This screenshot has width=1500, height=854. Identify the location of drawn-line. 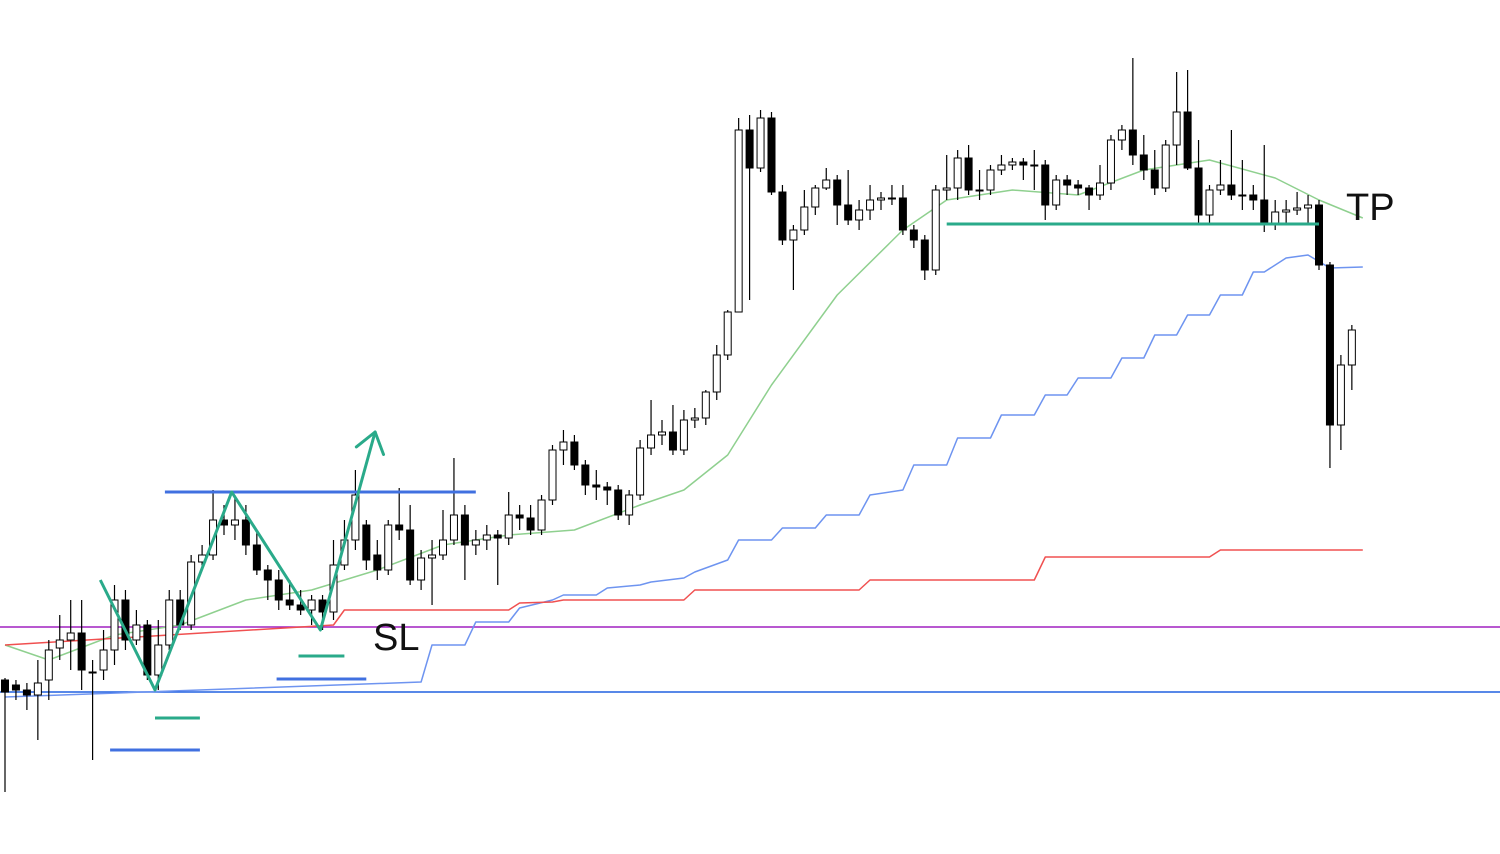
(237, 561).